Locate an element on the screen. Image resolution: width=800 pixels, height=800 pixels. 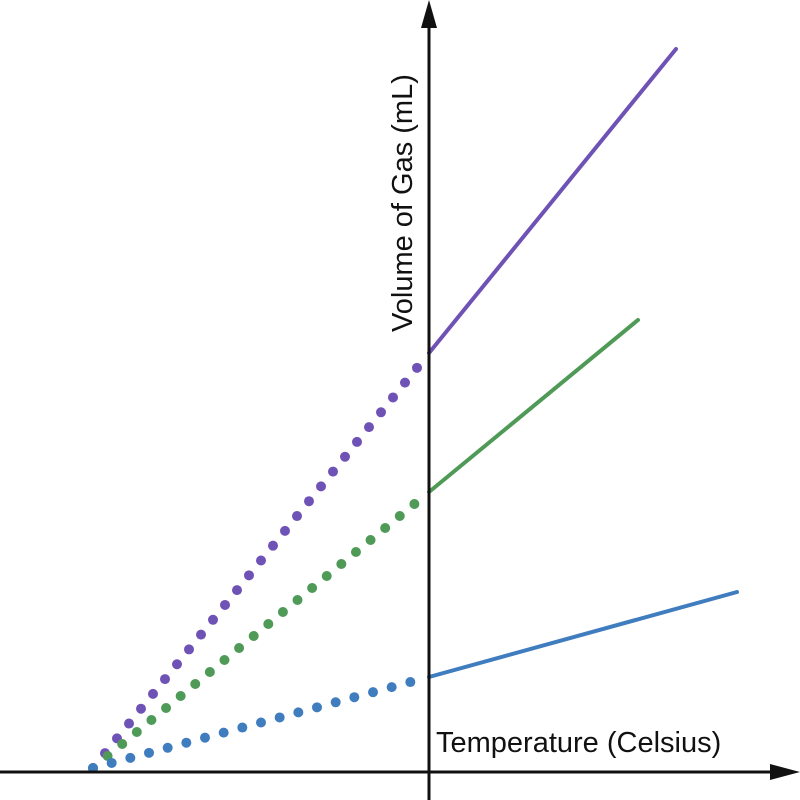
x-axis-label: Temperature (Celsius) is located at coordinates (579, 743).